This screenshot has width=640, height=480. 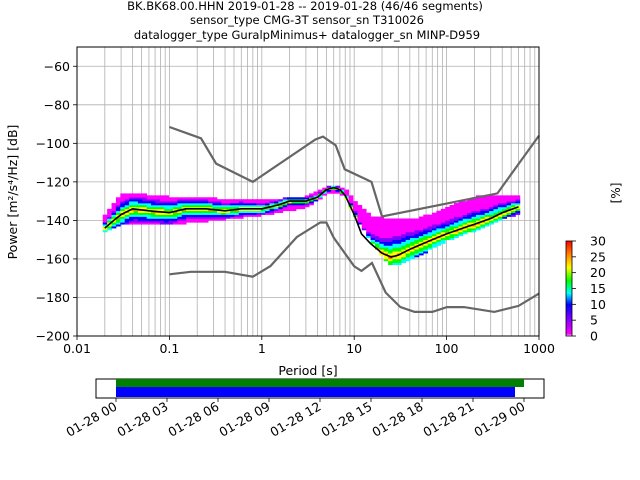 What do you see at coordinates (598, 304) in the screenshot?
I see `colorbar-tick-label: 10` at bounding box center [598, 304].